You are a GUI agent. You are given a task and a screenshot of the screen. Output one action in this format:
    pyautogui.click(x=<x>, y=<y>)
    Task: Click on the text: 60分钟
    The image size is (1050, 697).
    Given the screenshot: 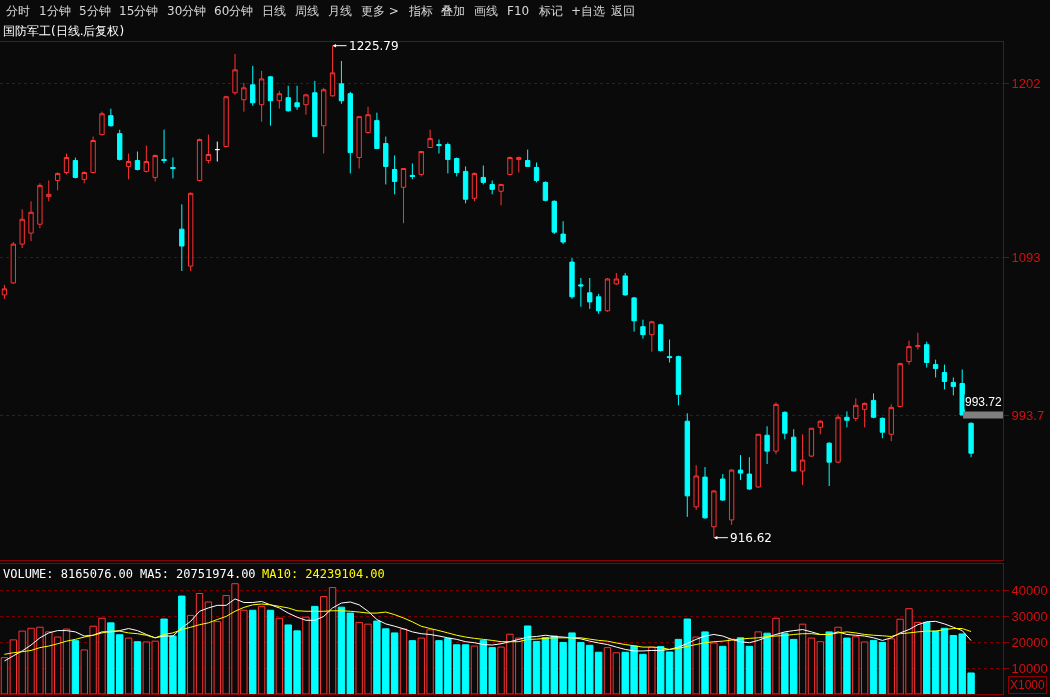 What is the action you would take?
    pyautogui.click(x=234, y=11)
    